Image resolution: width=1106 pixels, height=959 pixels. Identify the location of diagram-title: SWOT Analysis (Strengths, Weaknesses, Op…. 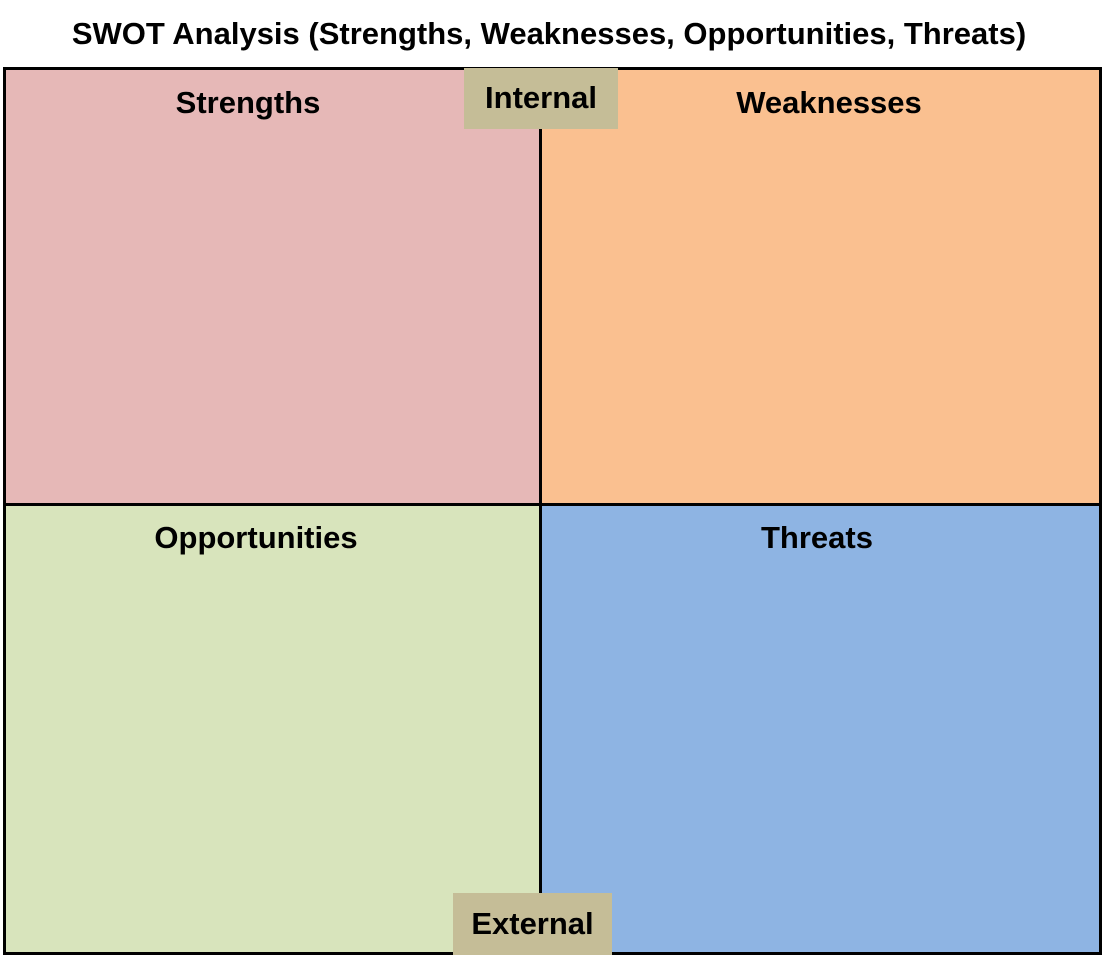
(549, 33).